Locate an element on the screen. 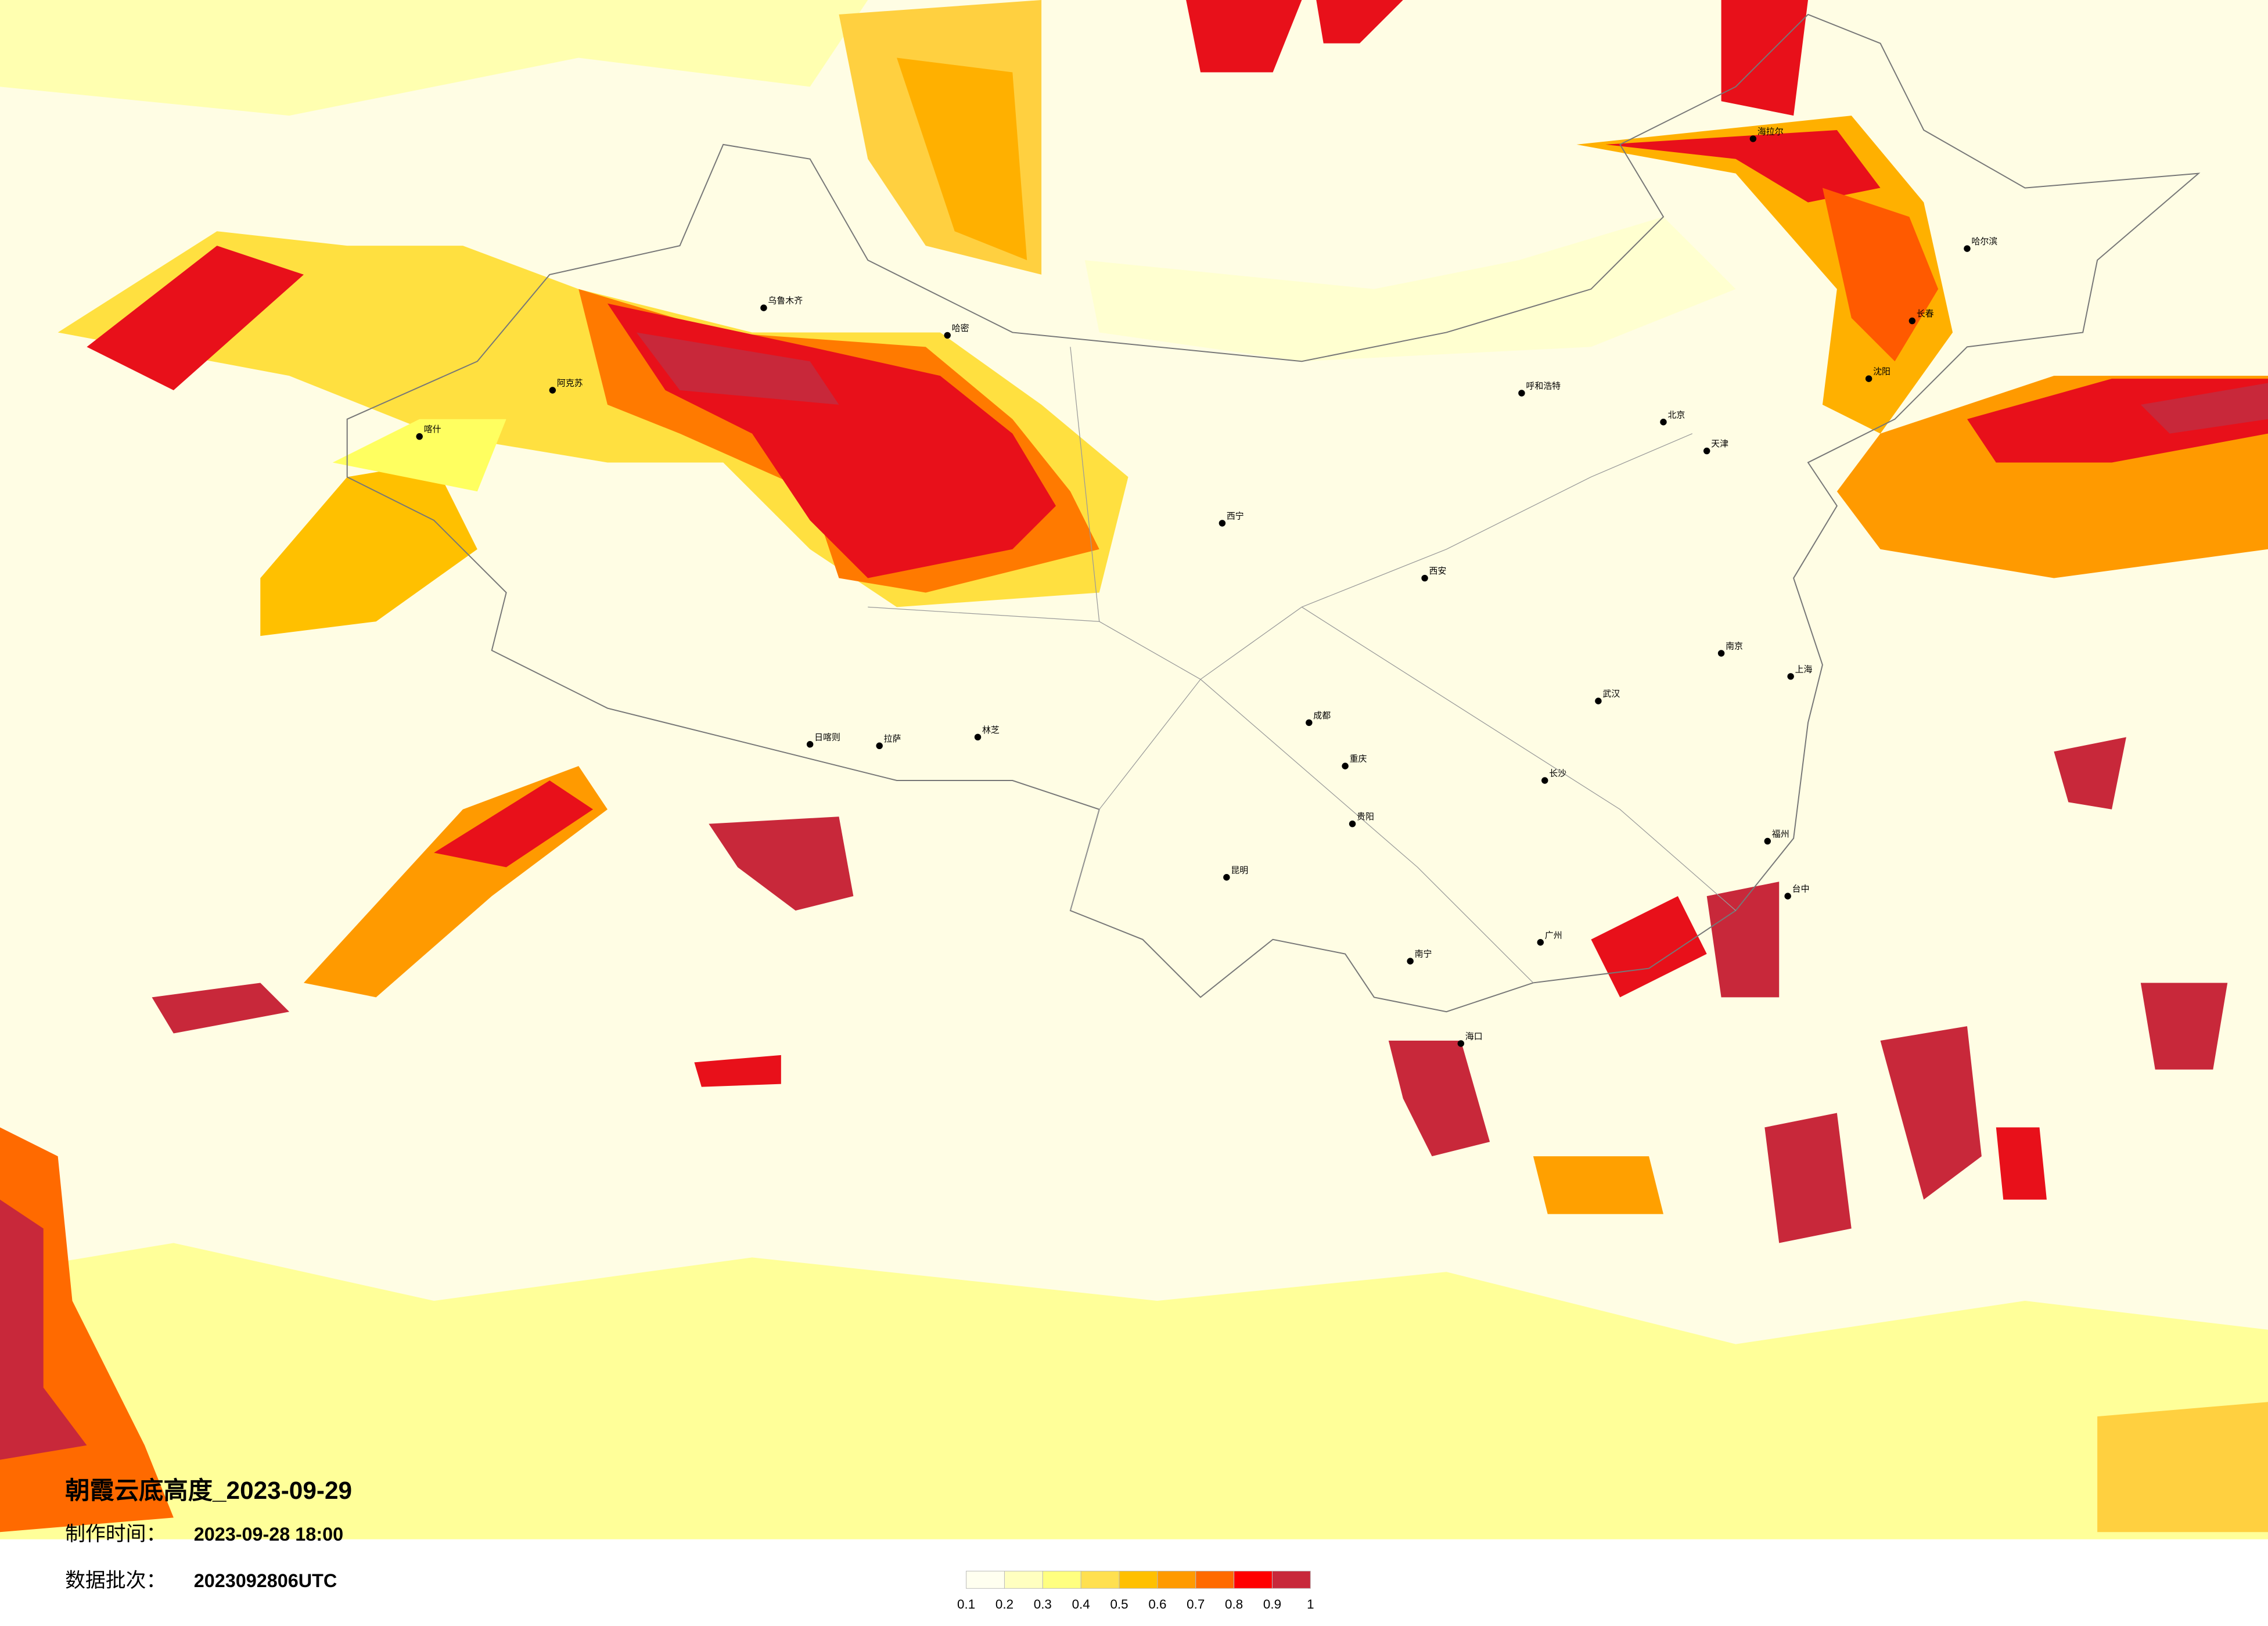 This screenshot has height=1626, width=2268. legend-tick-label: 0.7 is located at coordinates (1196, 1604).